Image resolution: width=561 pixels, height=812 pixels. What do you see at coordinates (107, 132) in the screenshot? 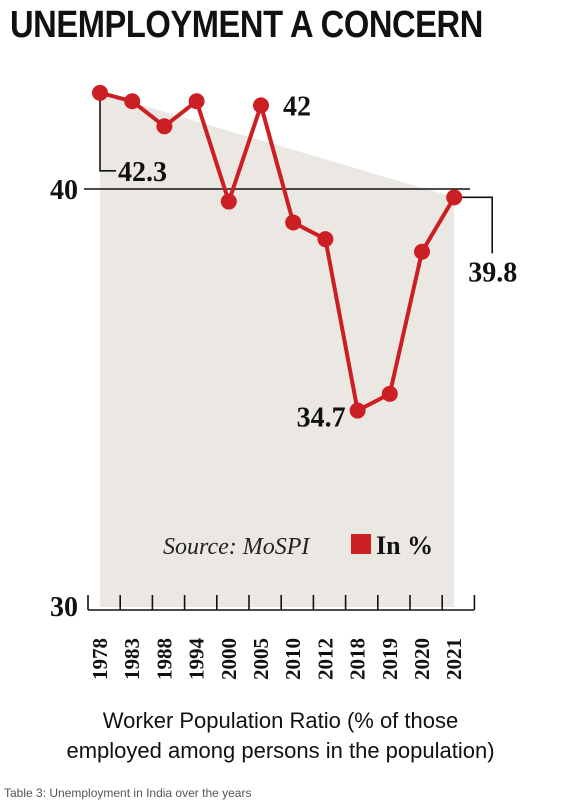
I see `leader-first` at bounding box center [107, 132].